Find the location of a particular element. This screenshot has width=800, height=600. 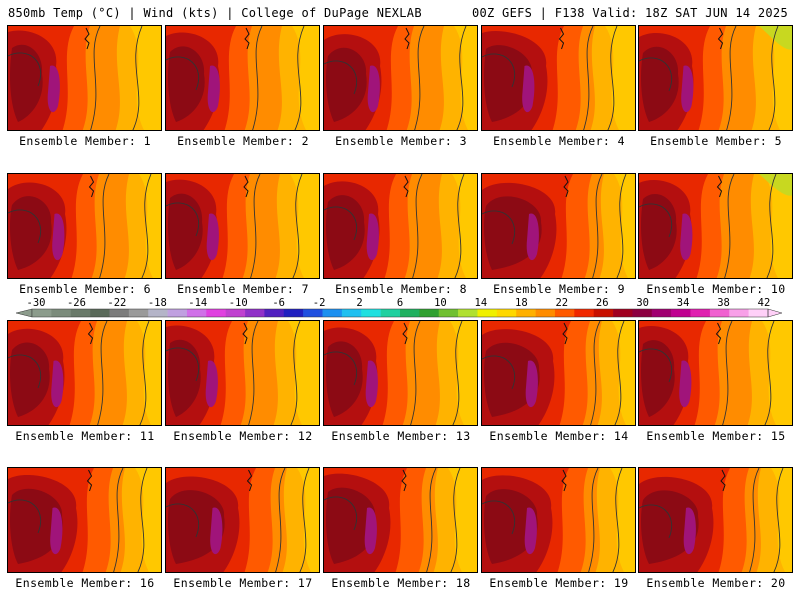

ensemble-member-label: Ensemble Member: 17 is located at coordinates (243, 583).